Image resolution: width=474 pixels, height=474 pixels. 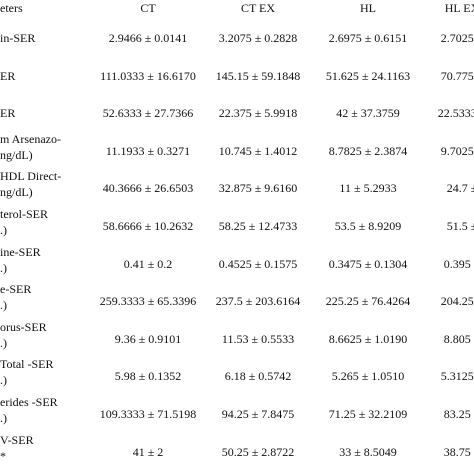 I want to click on cell: 70.775 ±, so click(x=457, y=75).